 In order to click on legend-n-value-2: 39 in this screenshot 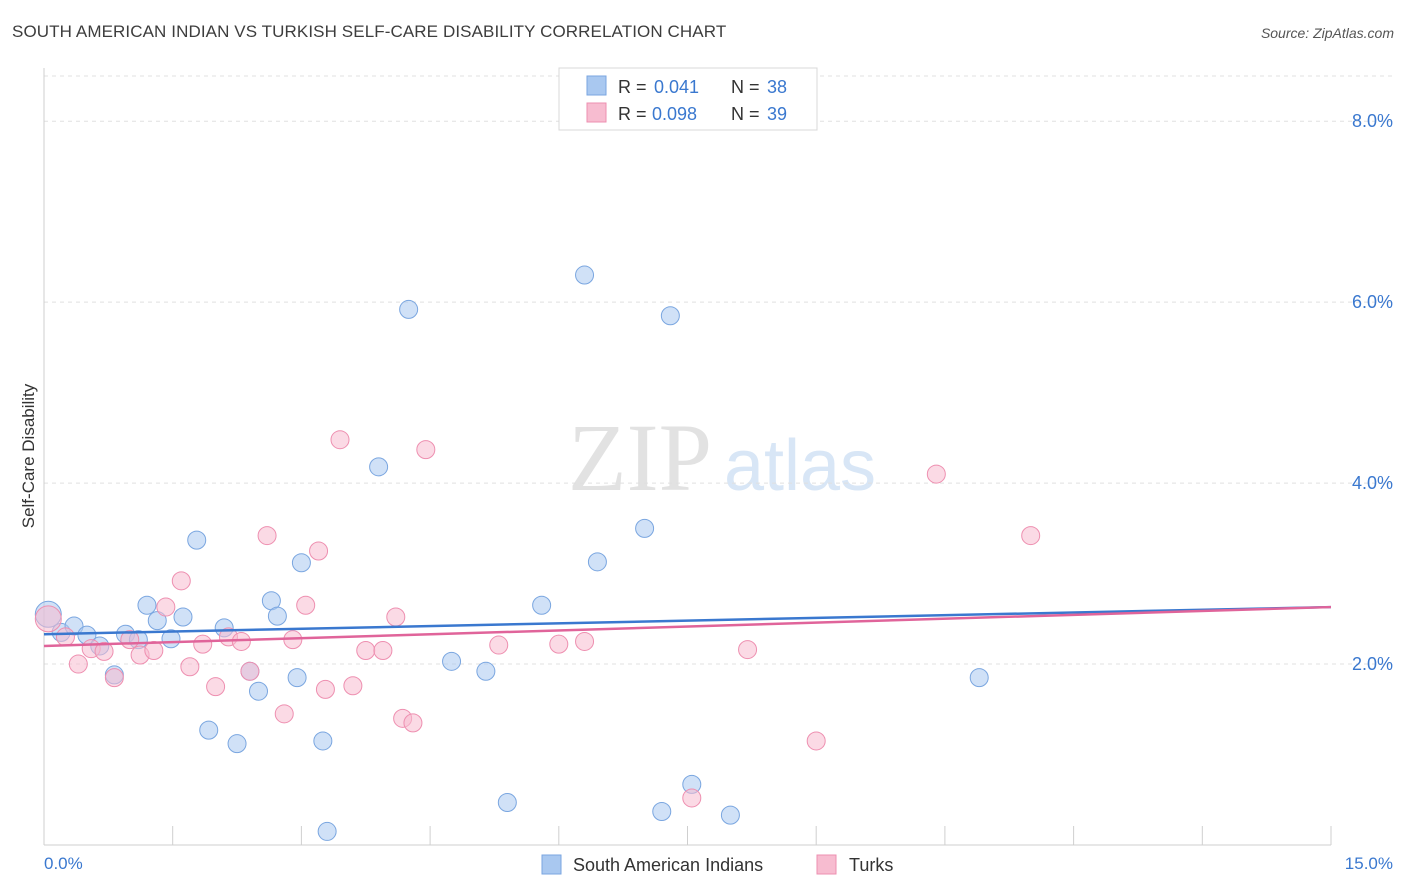, I will do `click(777, 114)`.